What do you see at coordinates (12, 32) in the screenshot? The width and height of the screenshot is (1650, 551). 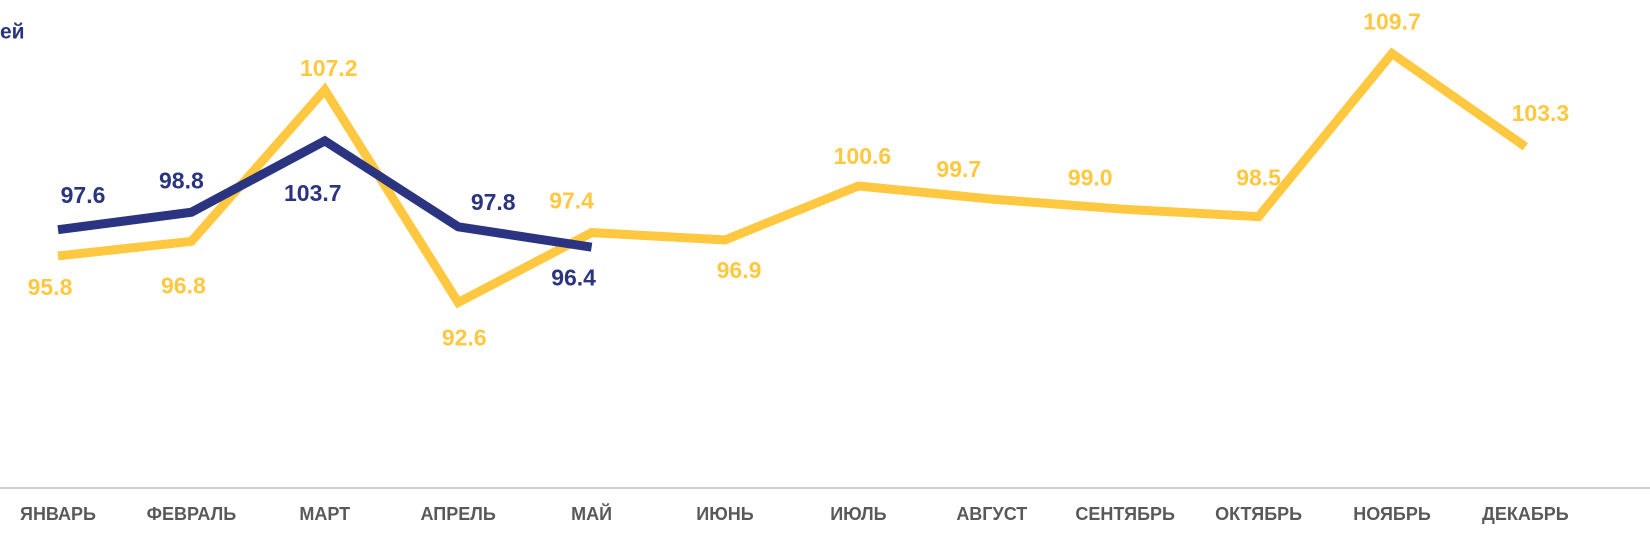 I see `chart-title: ей` at bounding box center [12, 32].